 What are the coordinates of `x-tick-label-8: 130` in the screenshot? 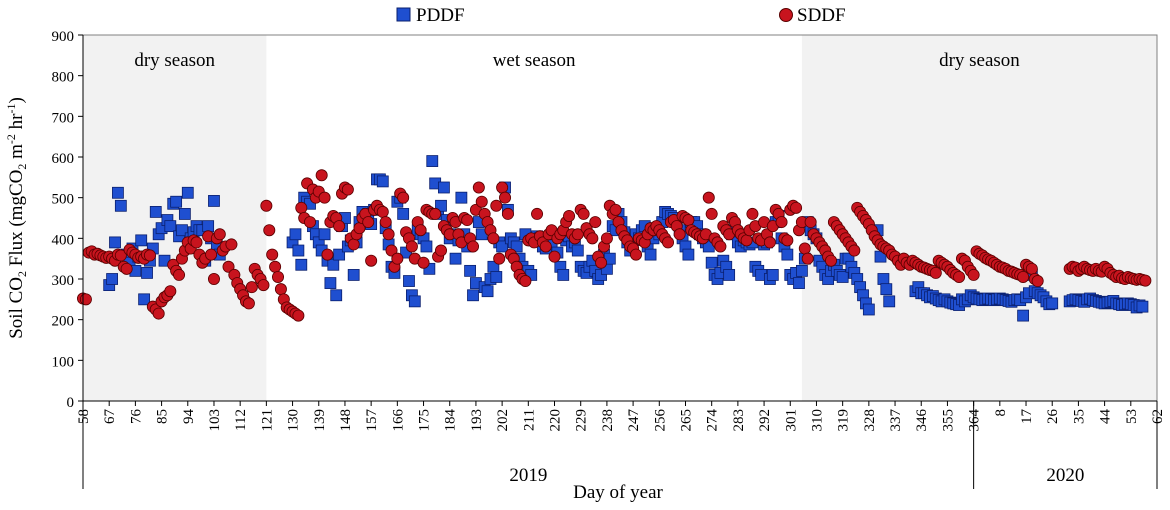 It's located at (294, 420).